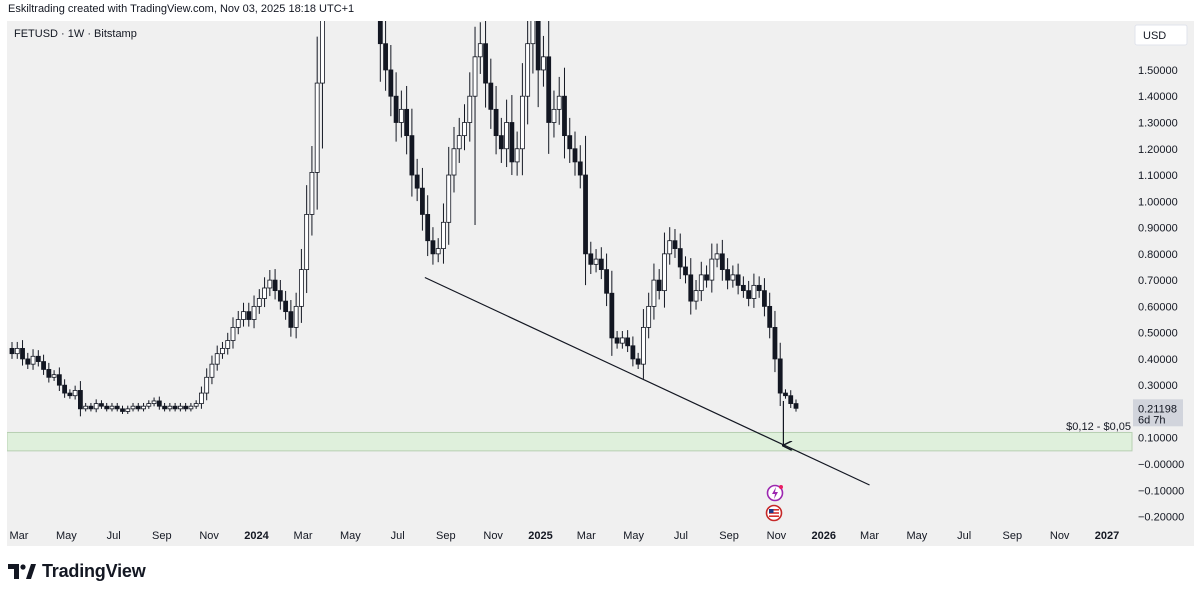 The width and height of the screenshot is (1200, 593). What do you see at coordinates (22, 571) in the screenshot?
I see `tradingview-logo-icon` at bounding box center [22, 571].